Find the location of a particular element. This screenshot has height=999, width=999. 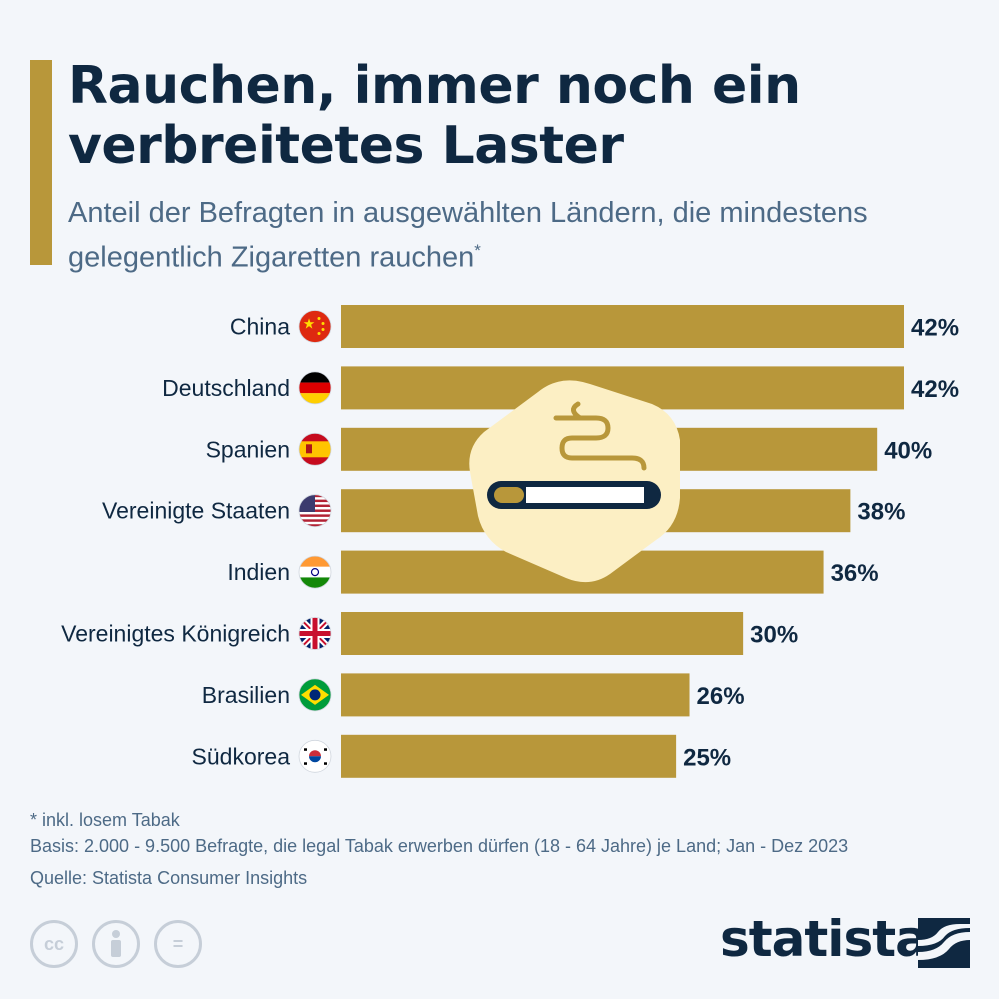

south-korea-flag-icon is located at coordinates (315, 756).